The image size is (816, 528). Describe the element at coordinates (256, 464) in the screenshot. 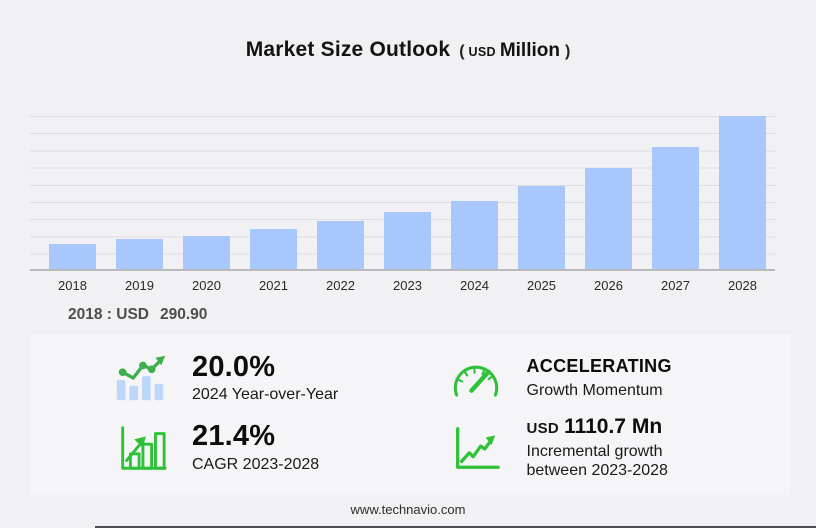

I see `stat-label: CAGR 2023-2028` at that location.